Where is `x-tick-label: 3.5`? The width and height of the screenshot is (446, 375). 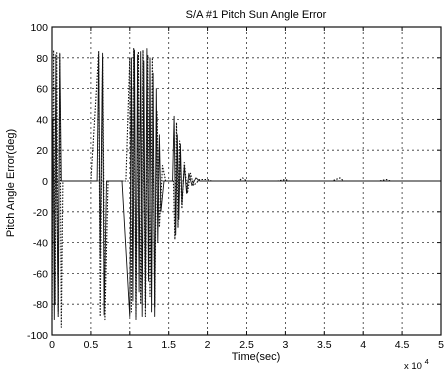
x-tick-label: 3.5 is located at coordinates (324, 345).